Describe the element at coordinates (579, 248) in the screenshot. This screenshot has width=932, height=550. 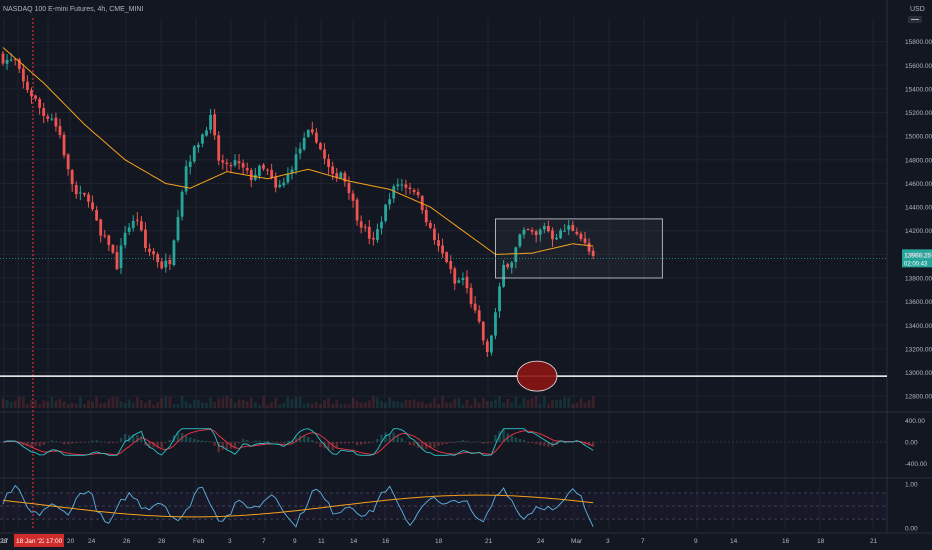
I see `range-box` at that location.